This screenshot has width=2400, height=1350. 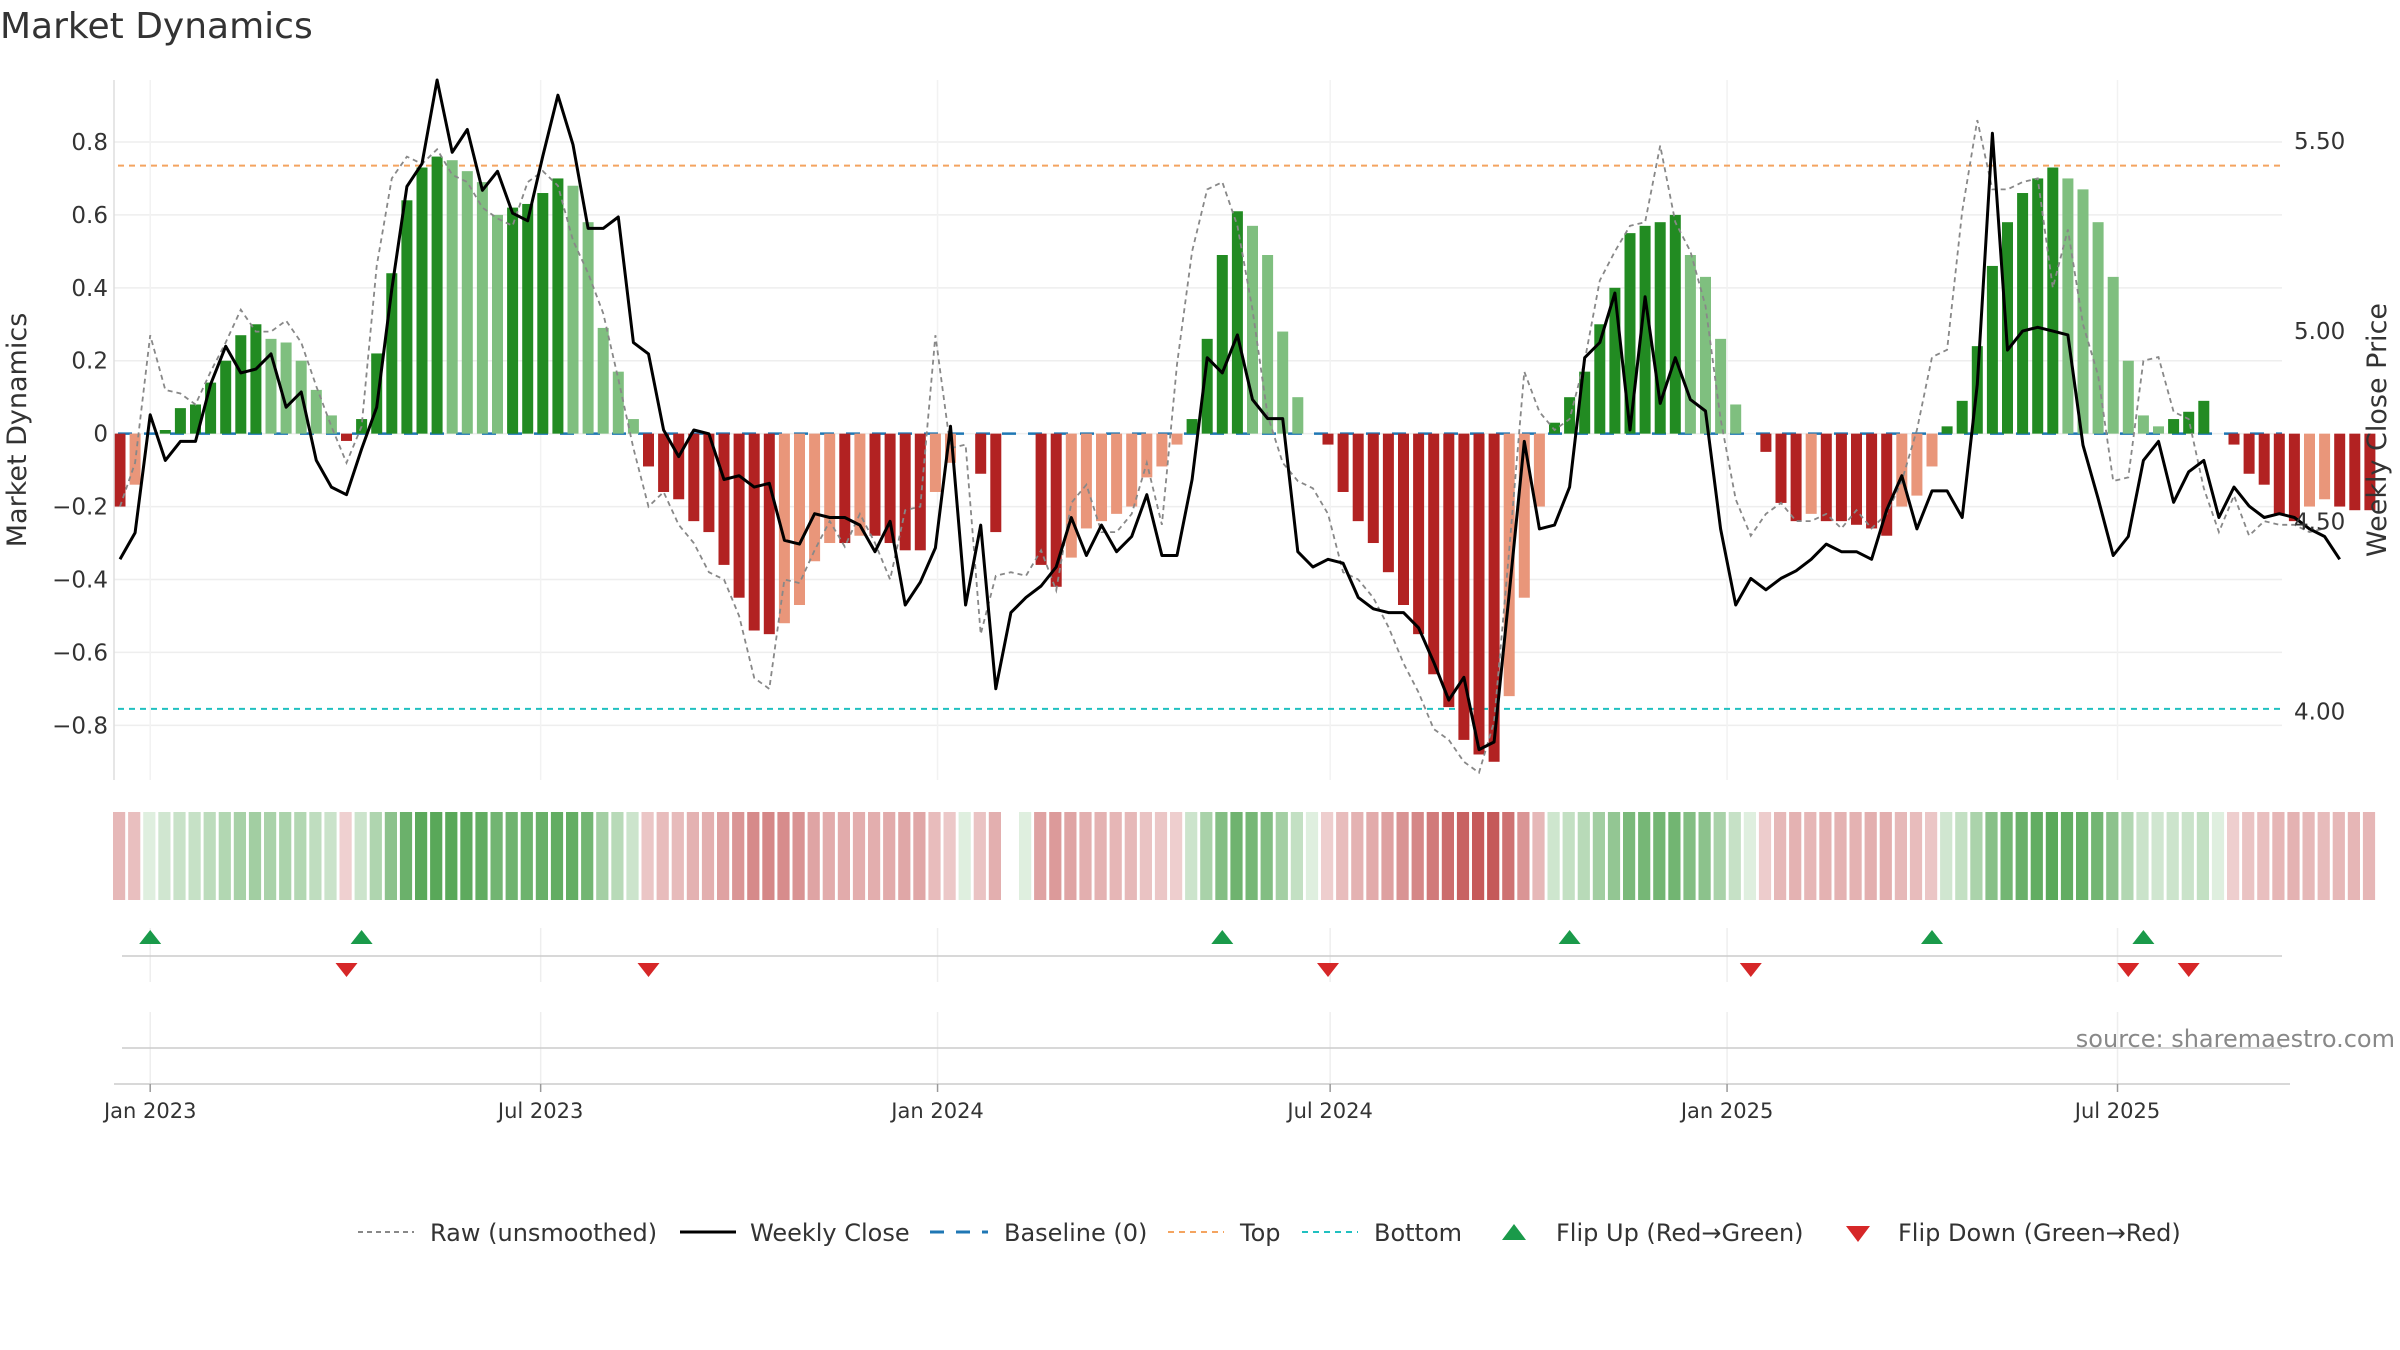 I want to click on x-tick-label: Jul 2023, so click(x=539, y=1111).